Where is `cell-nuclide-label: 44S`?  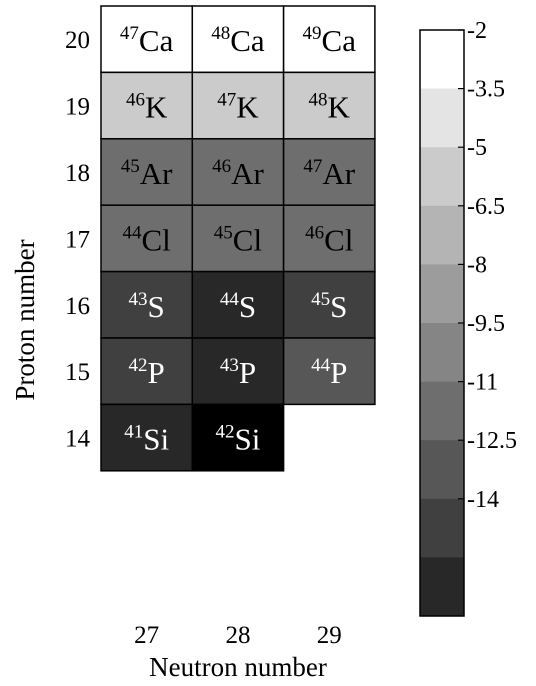 cell-nuclide-label: 44S is located at coordinates (238, 306).